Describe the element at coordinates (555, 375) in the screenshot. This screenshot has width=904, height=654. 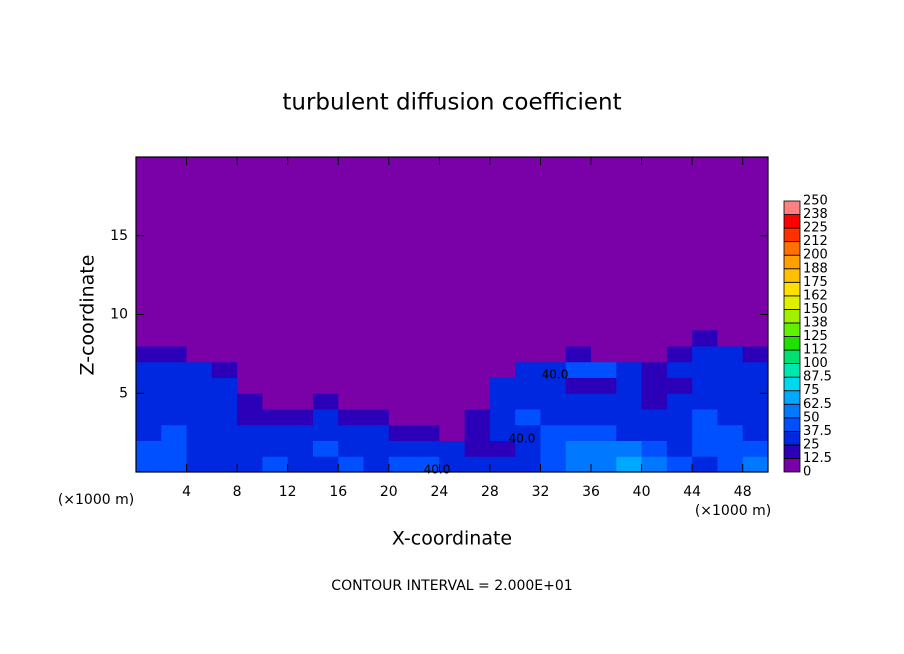
I see `contour-label: 40.0` at that location.